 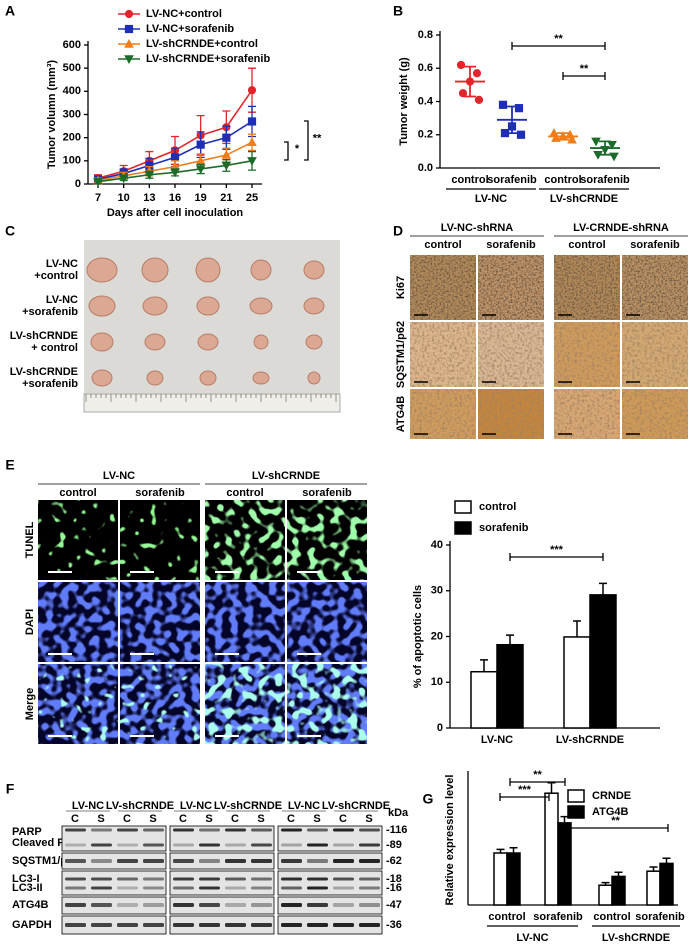 What do you see at coordinates (394, 879) in the screenshot?
I see `marker-label: -18` at bounding box center [394, 879].